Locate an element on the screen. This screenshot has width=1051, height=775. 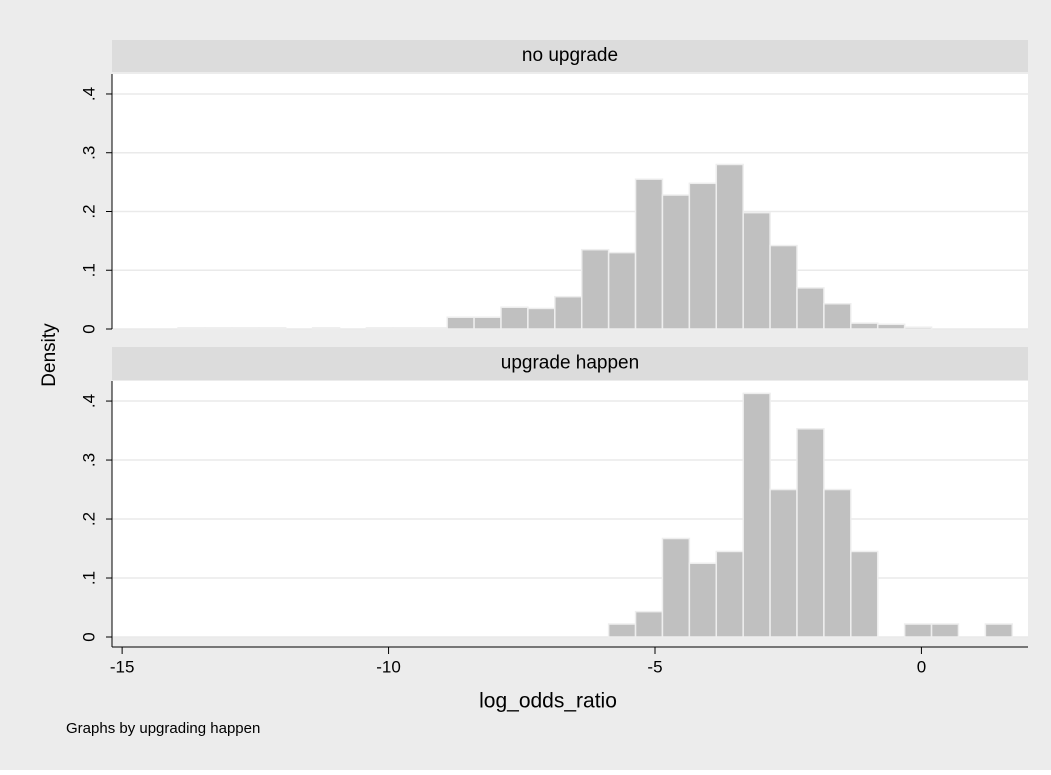
note: Graphs by upgrading happen is located at coordinates (163, 728).